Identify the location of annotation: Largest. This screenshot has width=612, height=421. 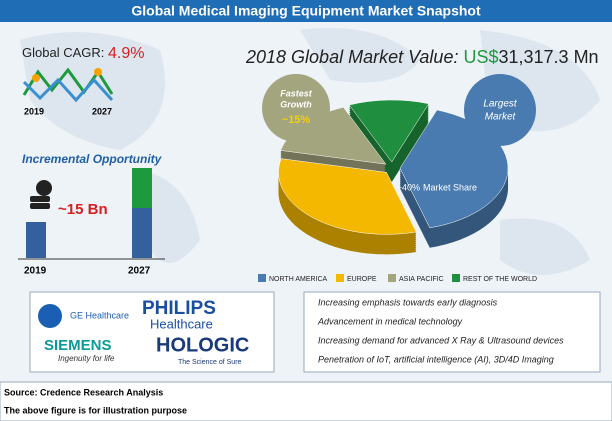
(500, 104).